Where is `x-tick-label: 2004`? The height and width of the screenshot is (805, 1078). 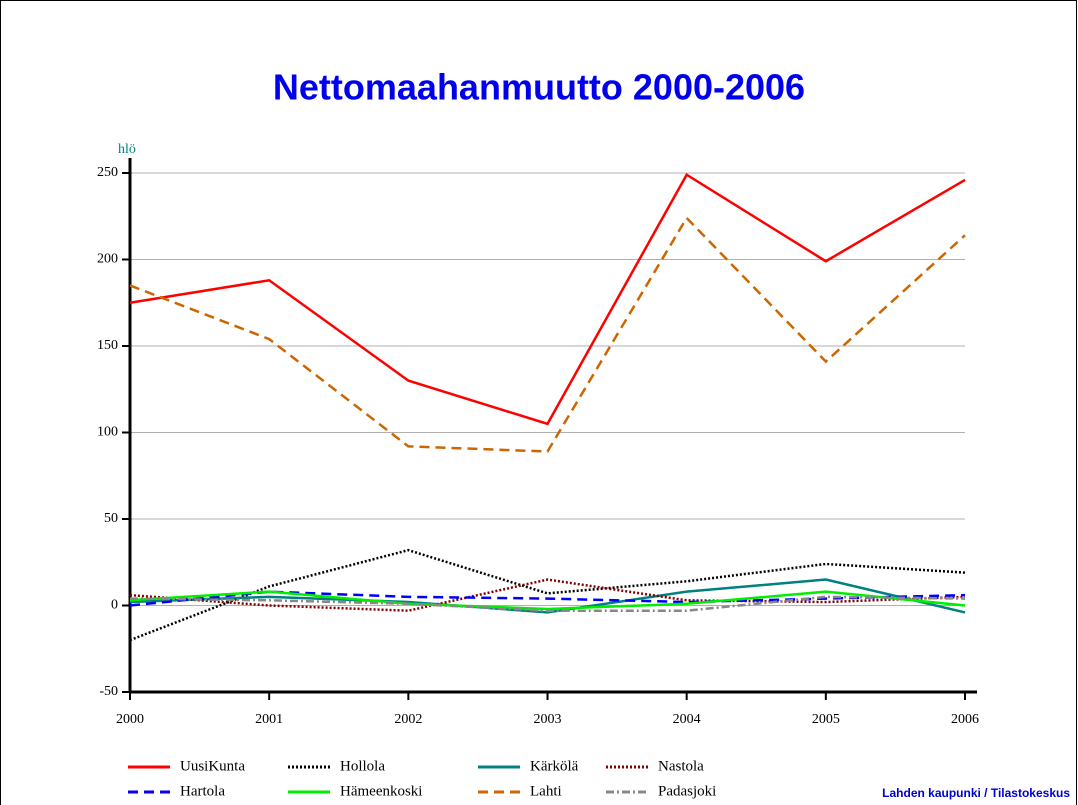
x-tick-label: 2004 is located at coordinates (687, 719).